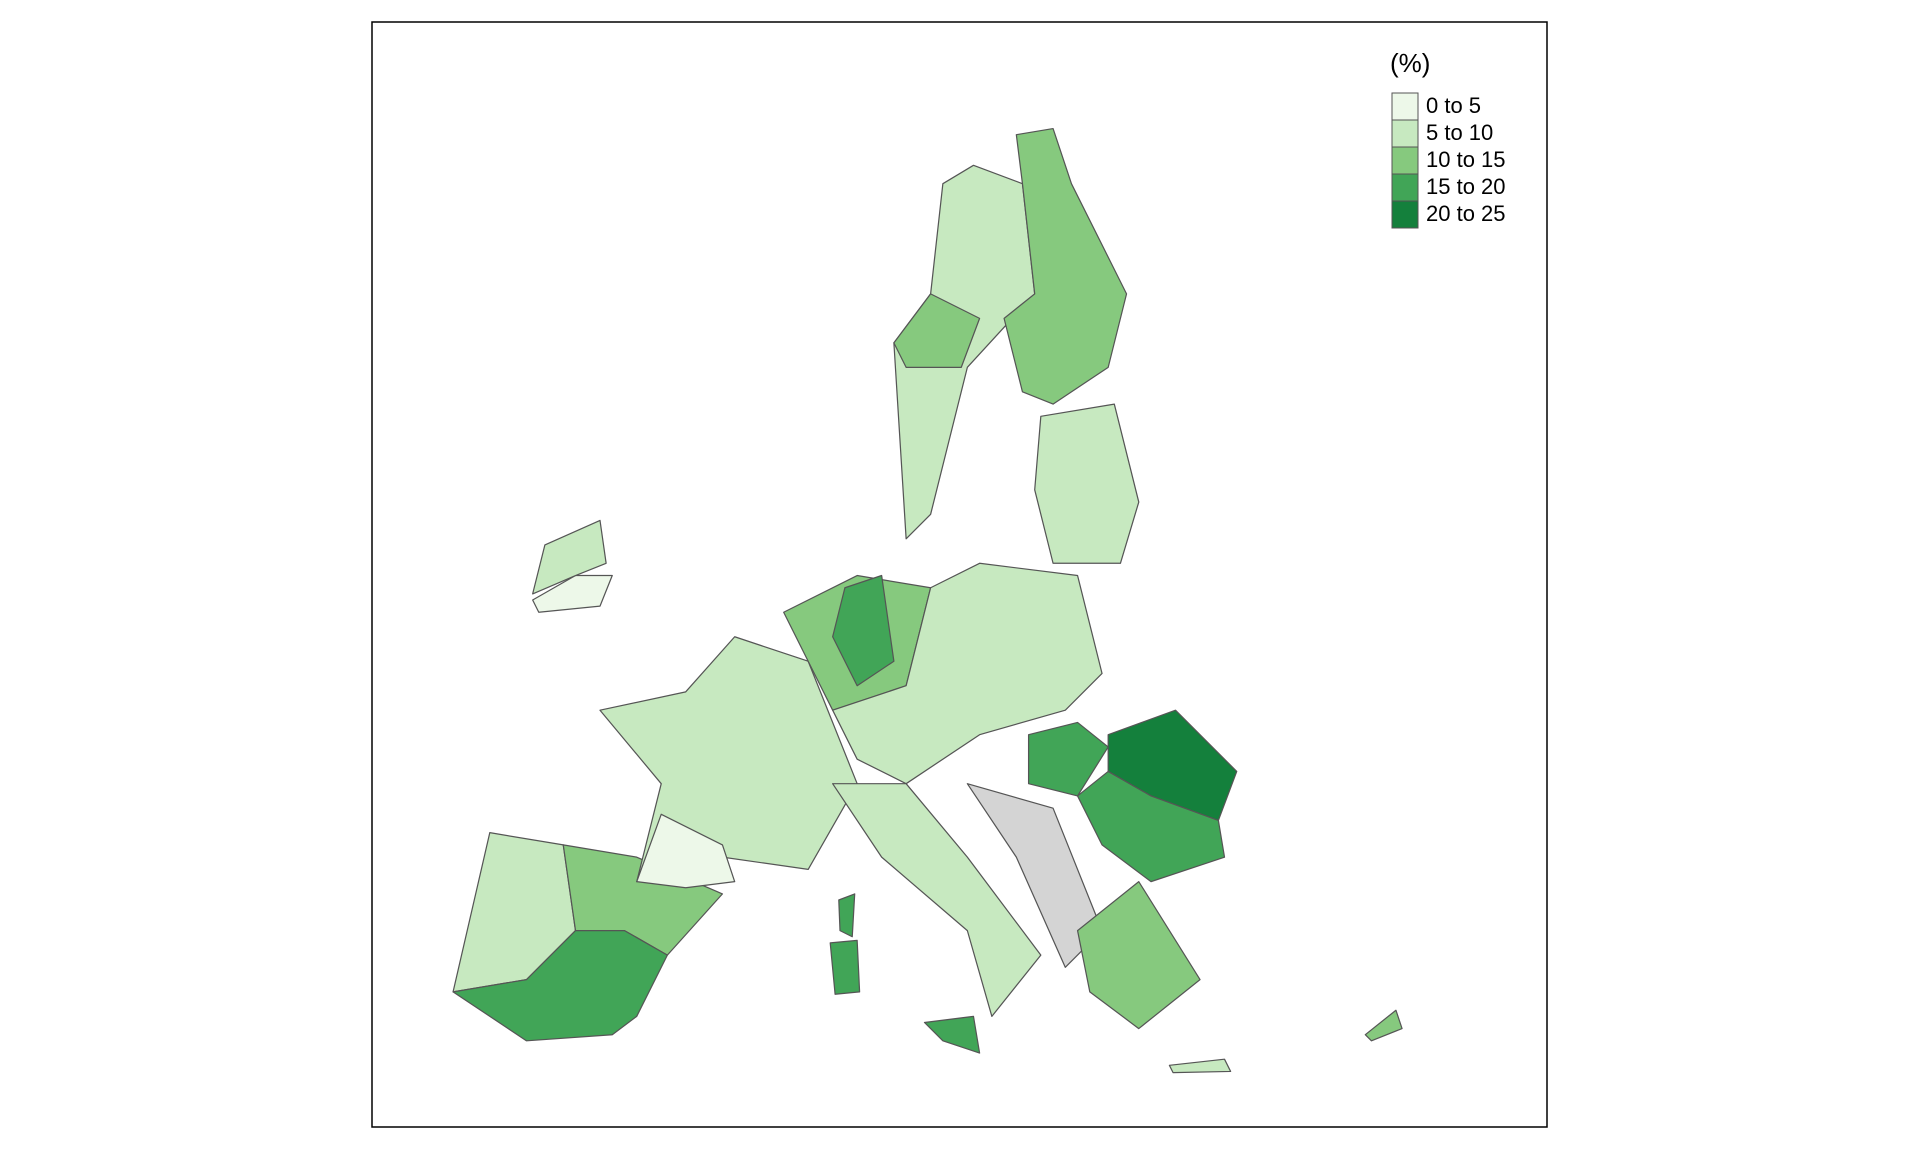 The height and width of the screenshot is (1152, 1920). What do you see at coordinates (1410, 63) in the screenshot?
I see `legend-title: (%)` at bounding box center [1410, 63].